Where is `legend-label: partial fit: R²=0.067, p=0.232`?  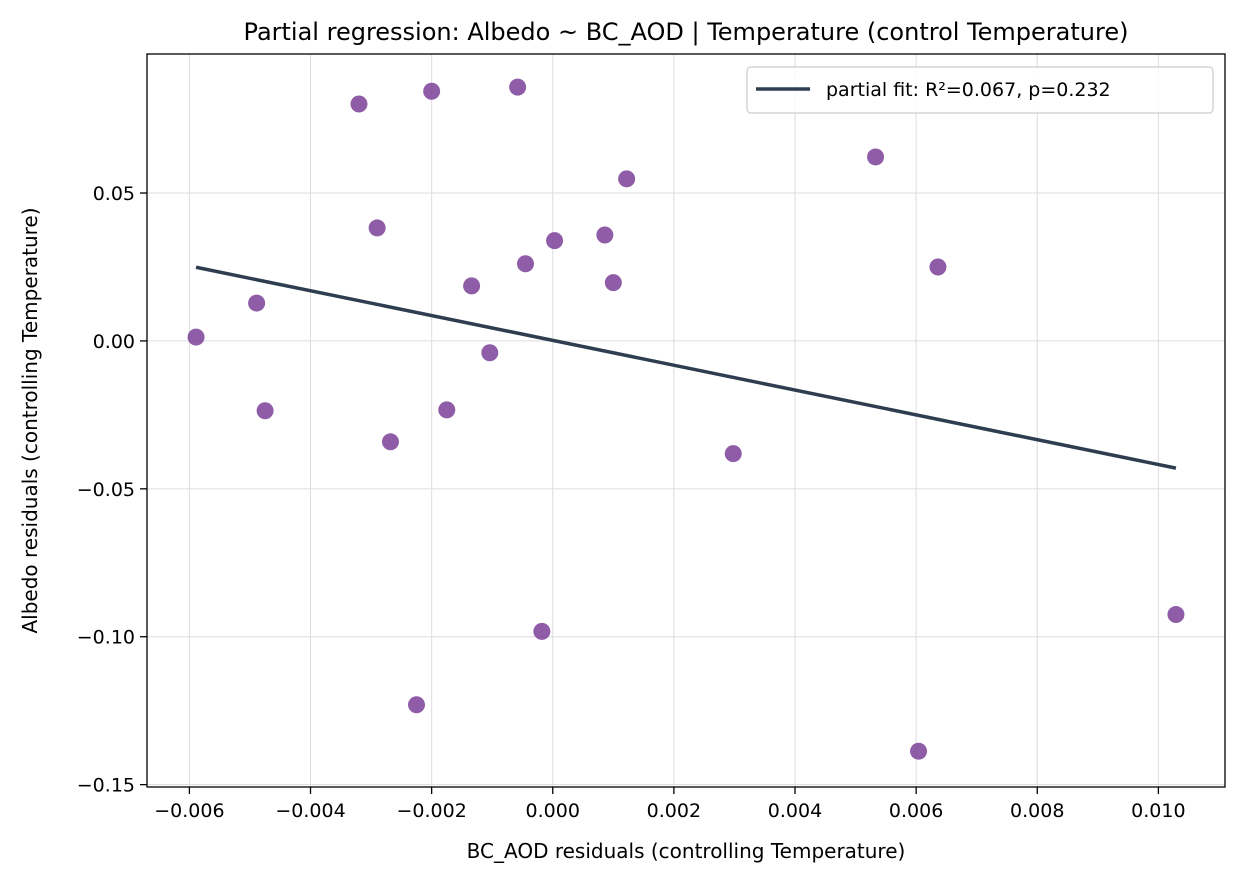
legend-label: partial fit: R²=0.067, p=0.232 is located at coordinates (968, 90).